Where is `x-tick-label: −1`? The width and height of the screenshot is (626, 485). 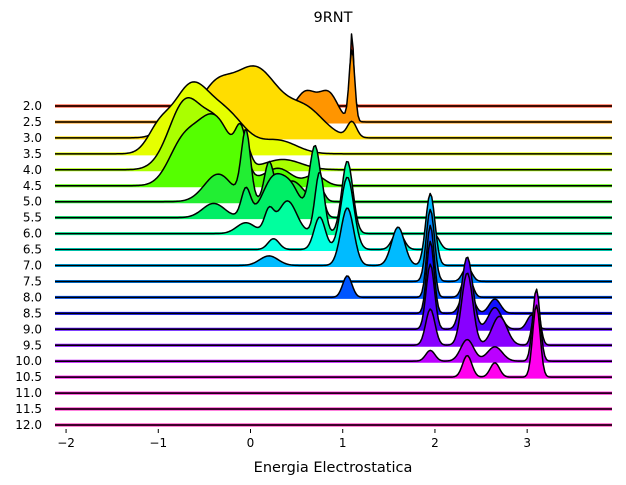 x-tick-label: −1 is located at coordinates (158, 443).